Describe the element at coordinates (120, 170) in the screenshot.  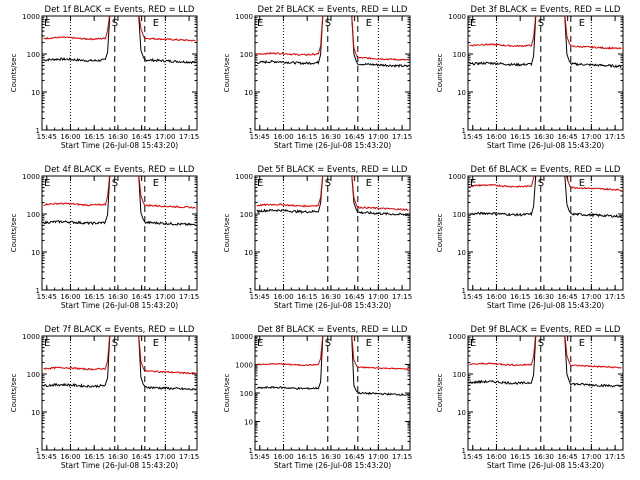
I see `panel-title: Det 4f BLACK = Events, RED = LLD` at that location.